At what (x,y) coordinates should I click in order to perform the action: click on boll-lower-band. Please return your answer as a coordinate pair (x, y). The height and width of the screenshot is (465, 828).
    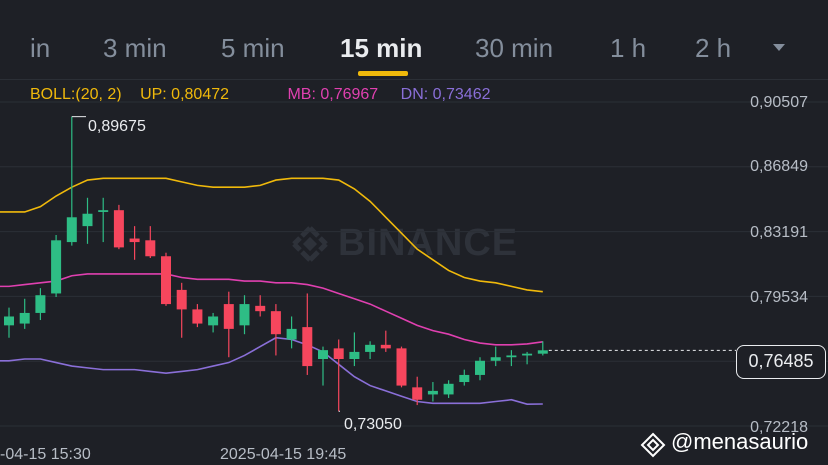
    Looking at the image, I should click on (271, 370).